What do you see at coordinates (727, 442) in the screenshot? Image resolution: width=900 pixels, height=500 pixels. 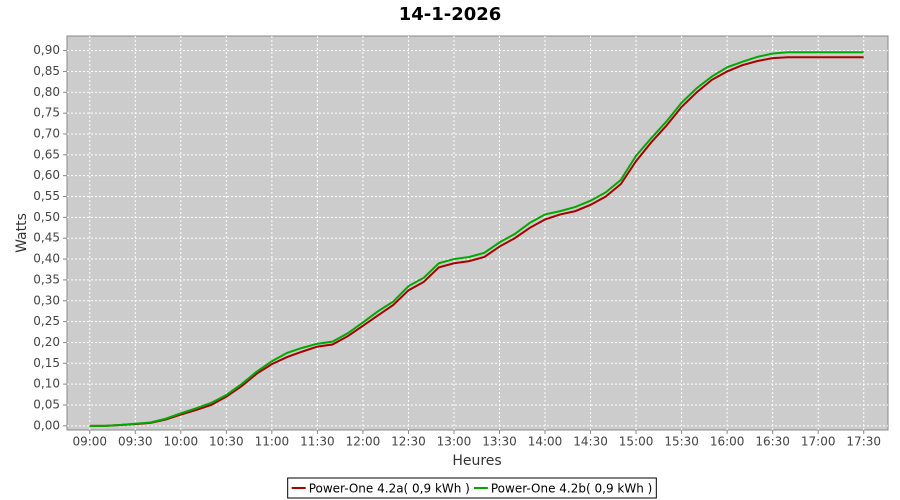 I see `x-tick-label: 16:00` at bounding box center [727, 442].